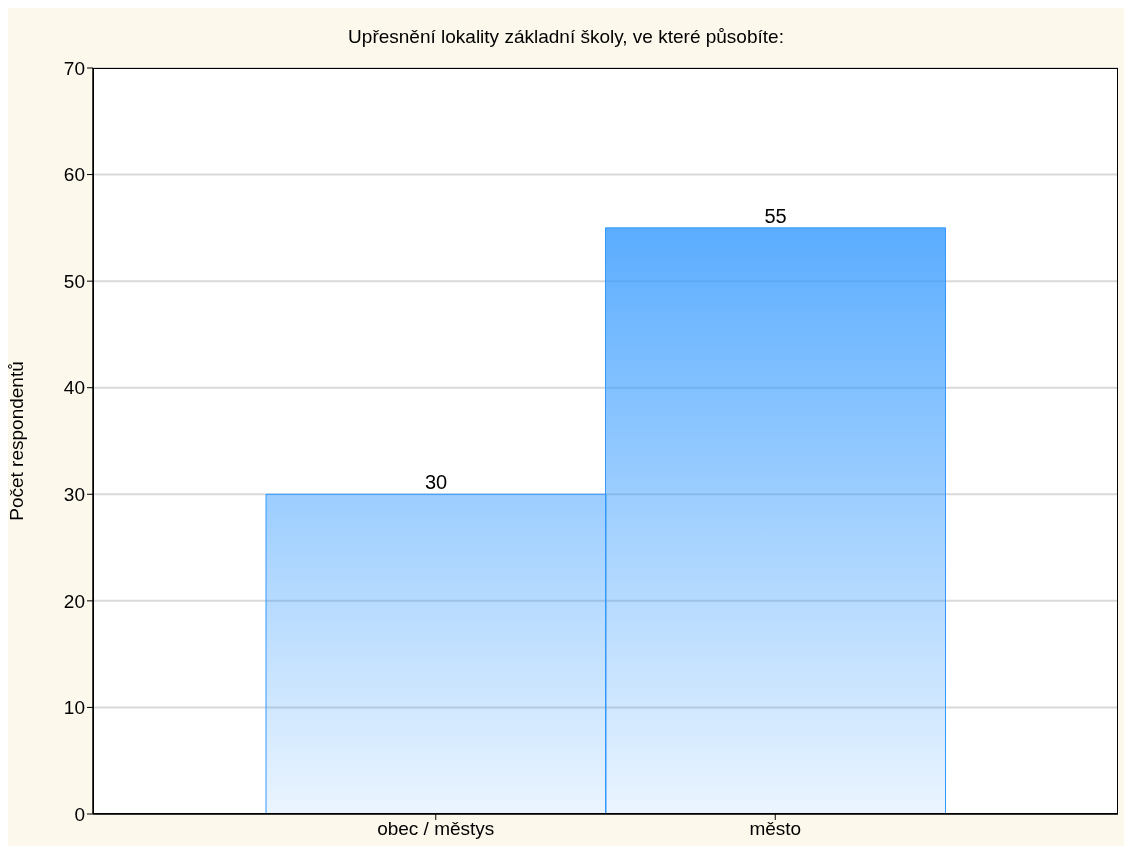 The image size is (1132, 854). What do you see at coordinates (436, 482) in the screenshot?
I see `data-label: 30` at bounding box center [436, 482].